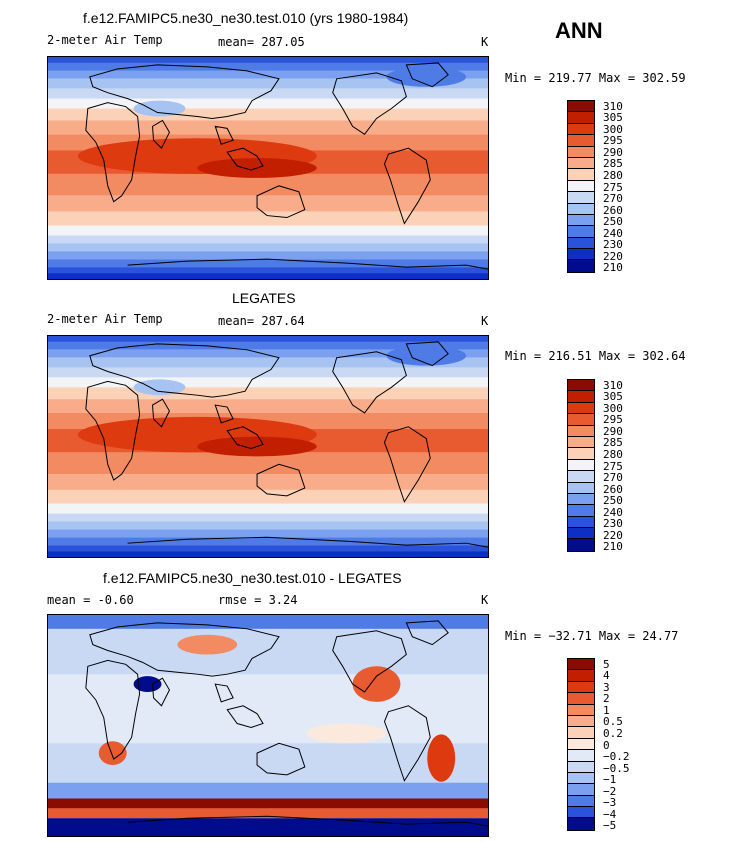 This screenshot has width=733, height=842. I want to click on colorbar-tick-label: 3, so click(606, 687).